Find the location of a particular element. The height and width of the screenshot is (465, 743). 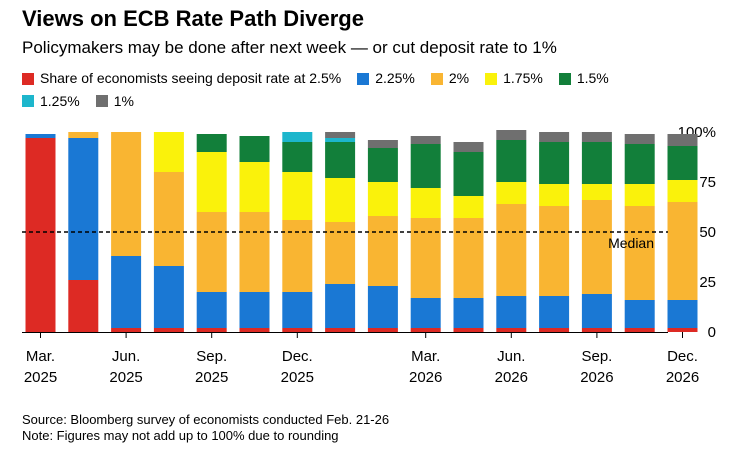

x-tick-label: Sep. is located at coordinates (211, 356).